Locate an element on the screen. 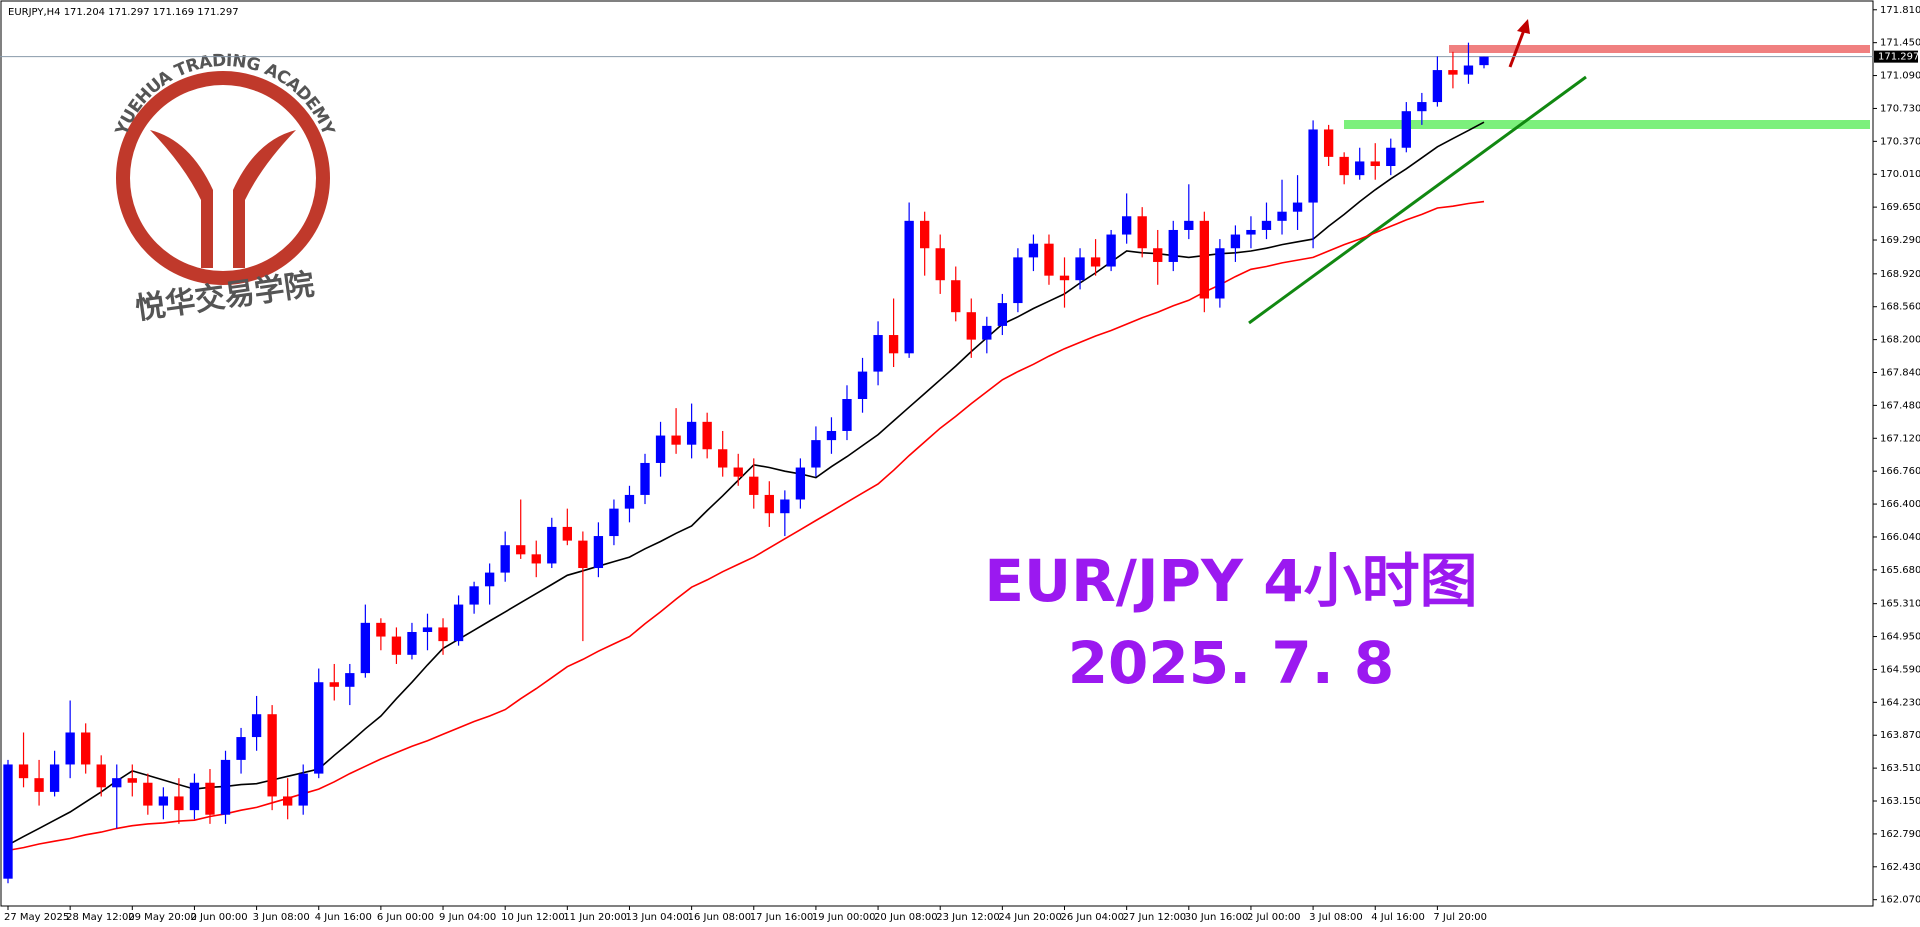  y-tick-label: 168.560 is located at coordinates (1900, 307).